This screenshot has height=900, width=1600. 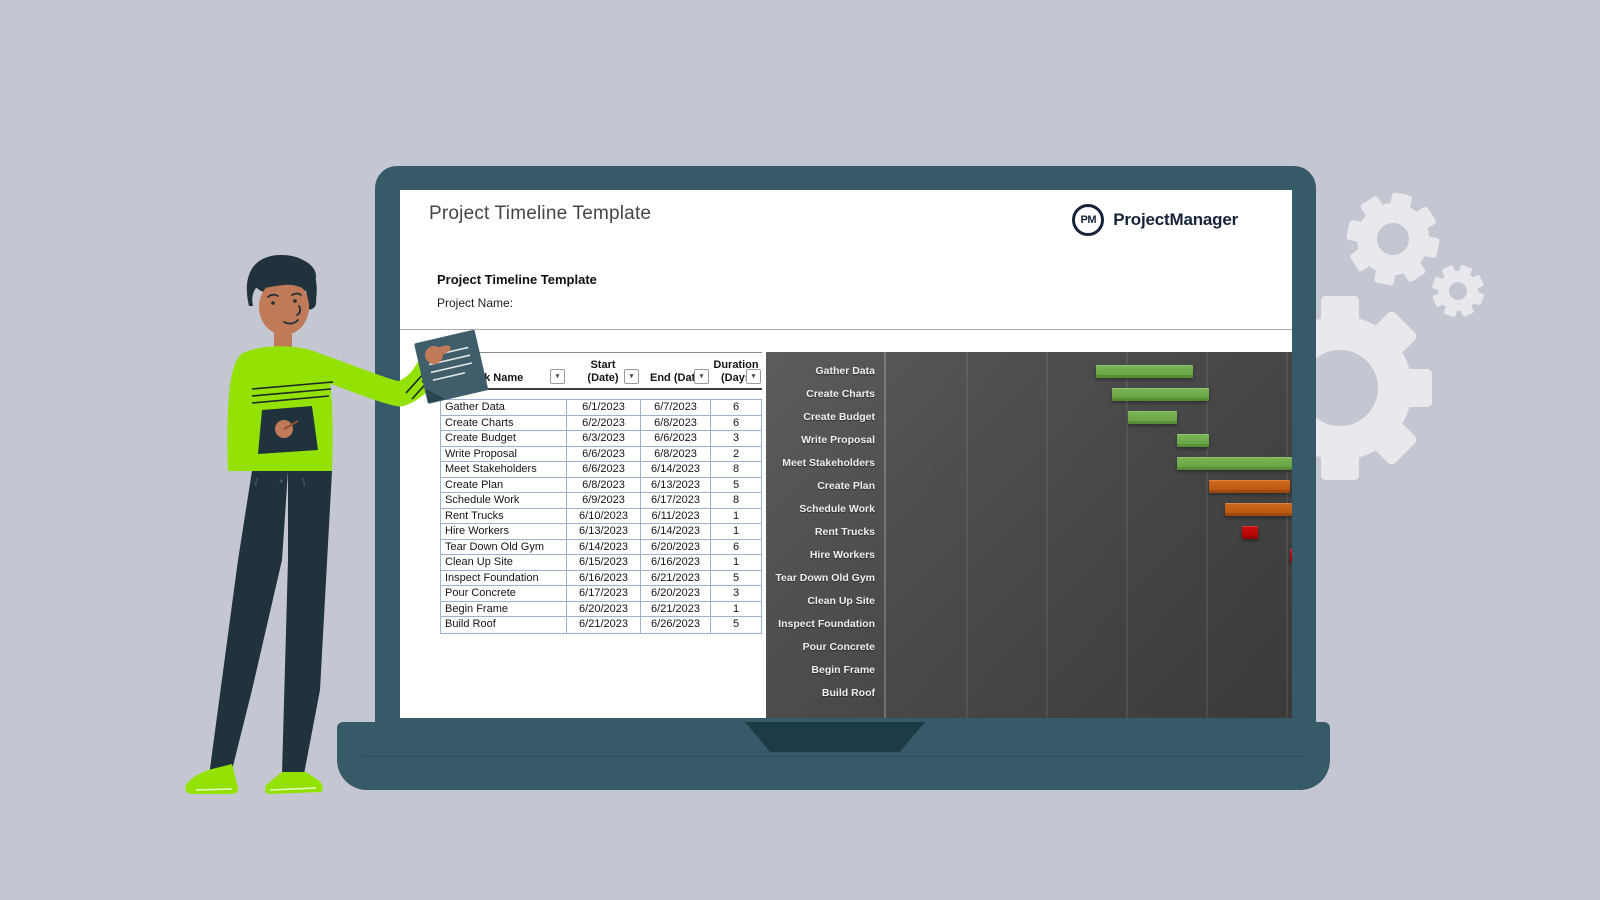 What do you see at coordinates (504, 608) in the screenshot?
I see `cell-task-name: Begin Frame` at bounding box center [504, 608].